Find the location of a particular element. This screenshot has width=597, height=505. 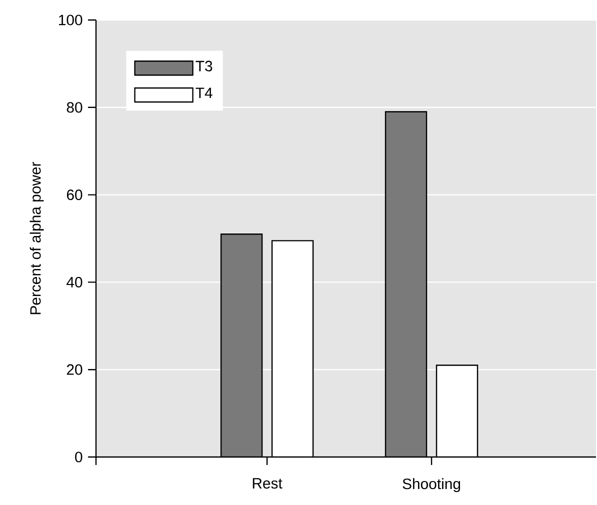

y-tick-label: 40 is located at coordinates (74, 282).